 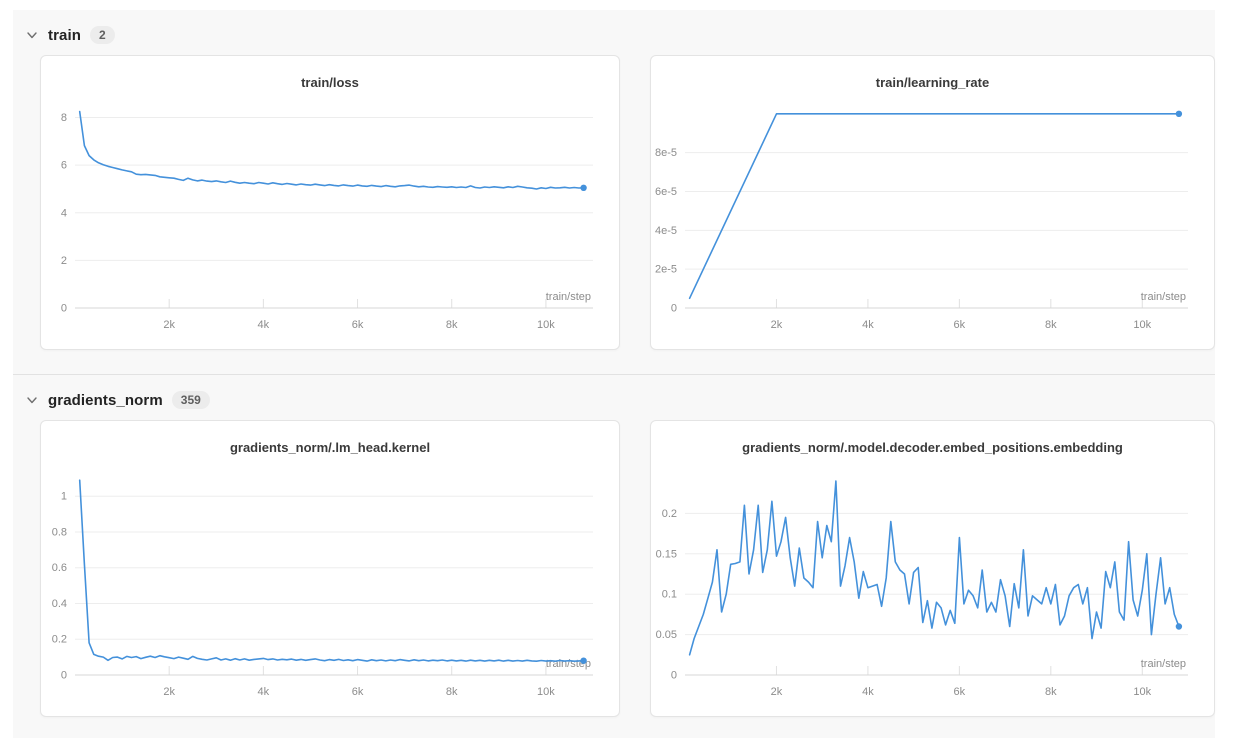 What do you see at coordinates (102, 35) in the screenshot?
I see `section-count-badge: 2` at bounding box center [102, 35].